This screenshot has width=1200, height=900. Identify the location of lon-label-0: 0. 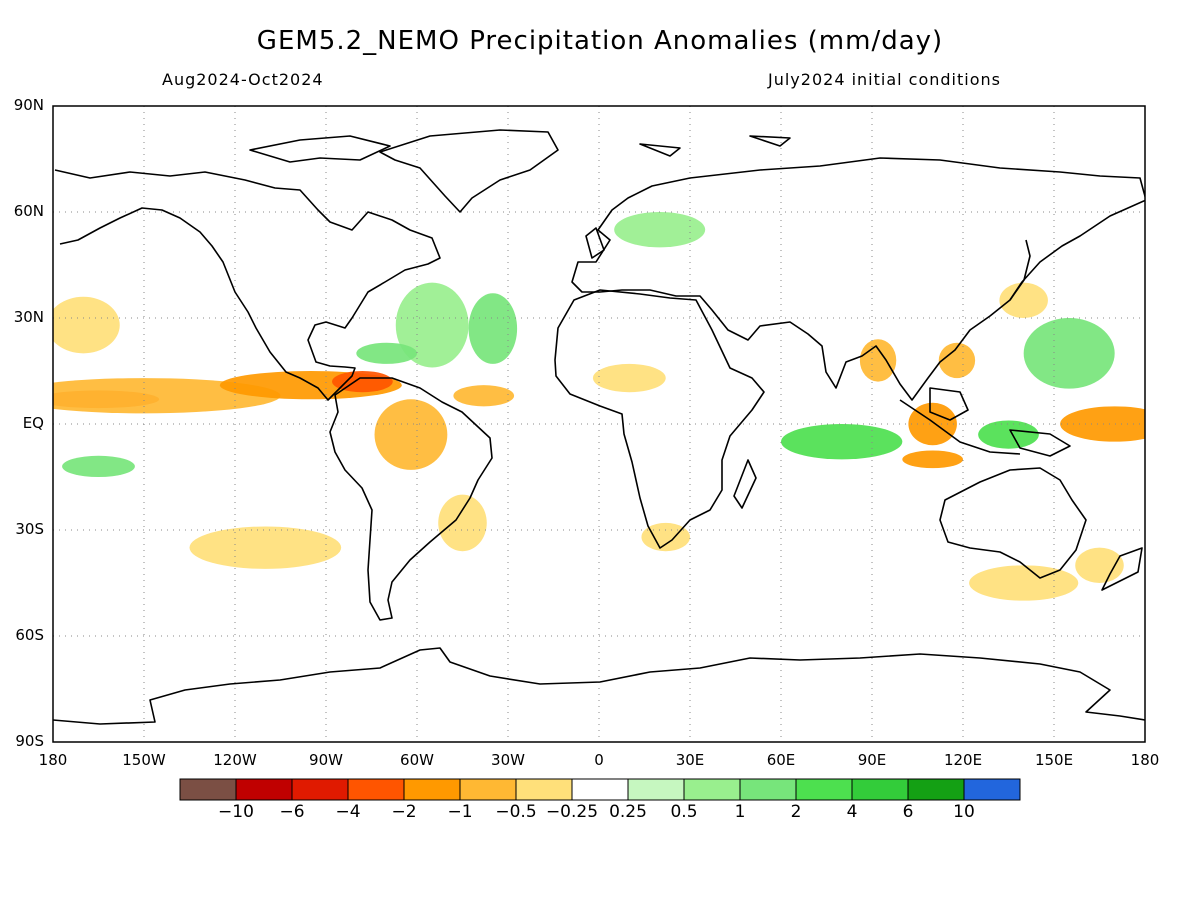
(599, 760).